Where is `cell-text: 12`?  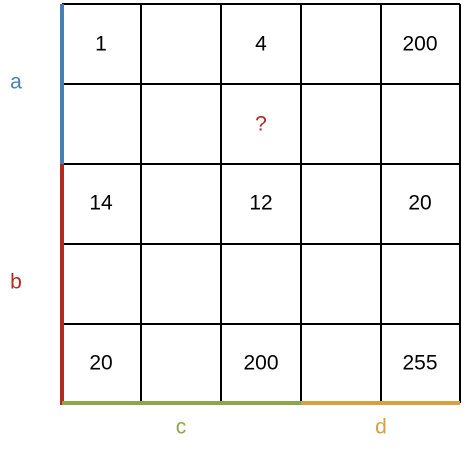 cell-text: 12 is located at coordinates (260, 203).